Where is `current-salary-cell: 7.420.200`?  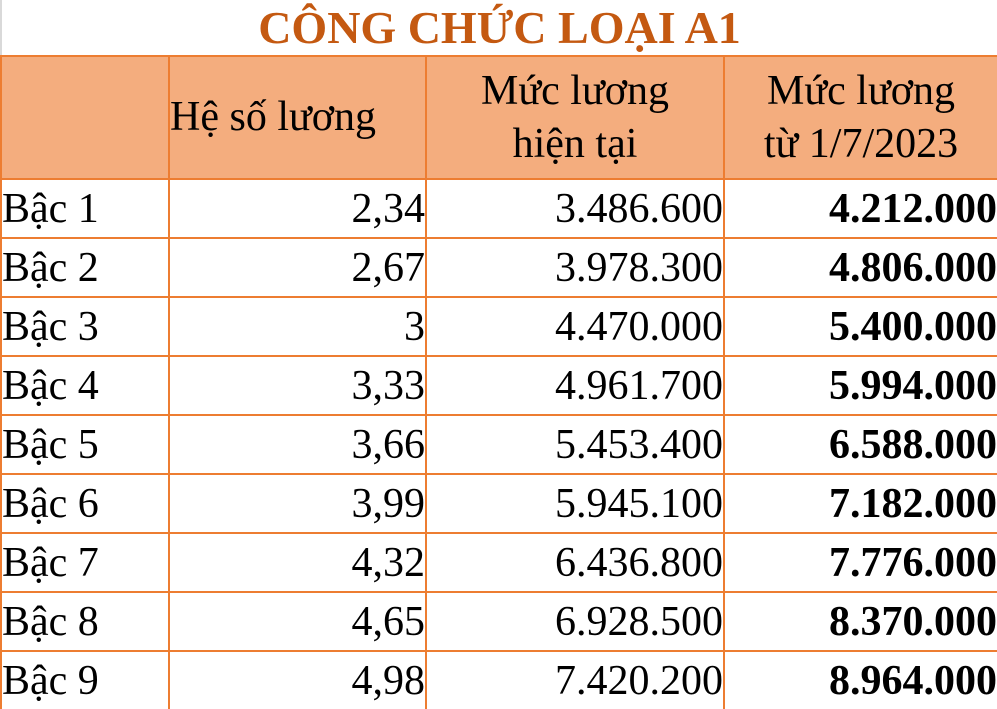
current-salary-cell: 7.420.200 is located at coordinates (575, 679).